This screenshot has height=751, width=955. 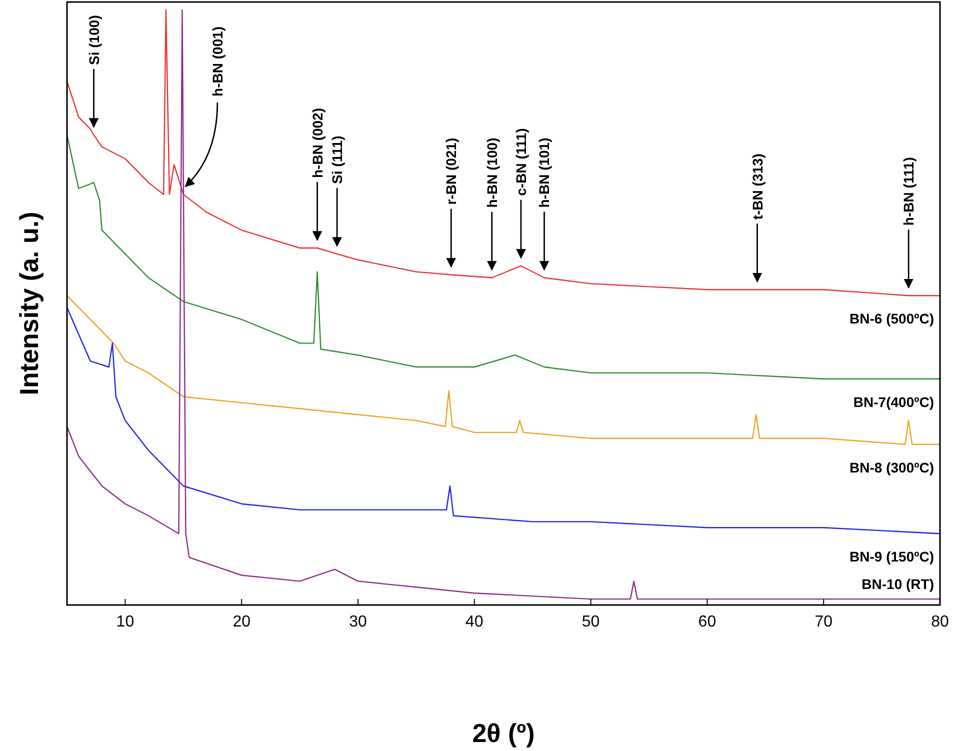 I want to click on x-tick-label: 50, so click(x=591, y=621).